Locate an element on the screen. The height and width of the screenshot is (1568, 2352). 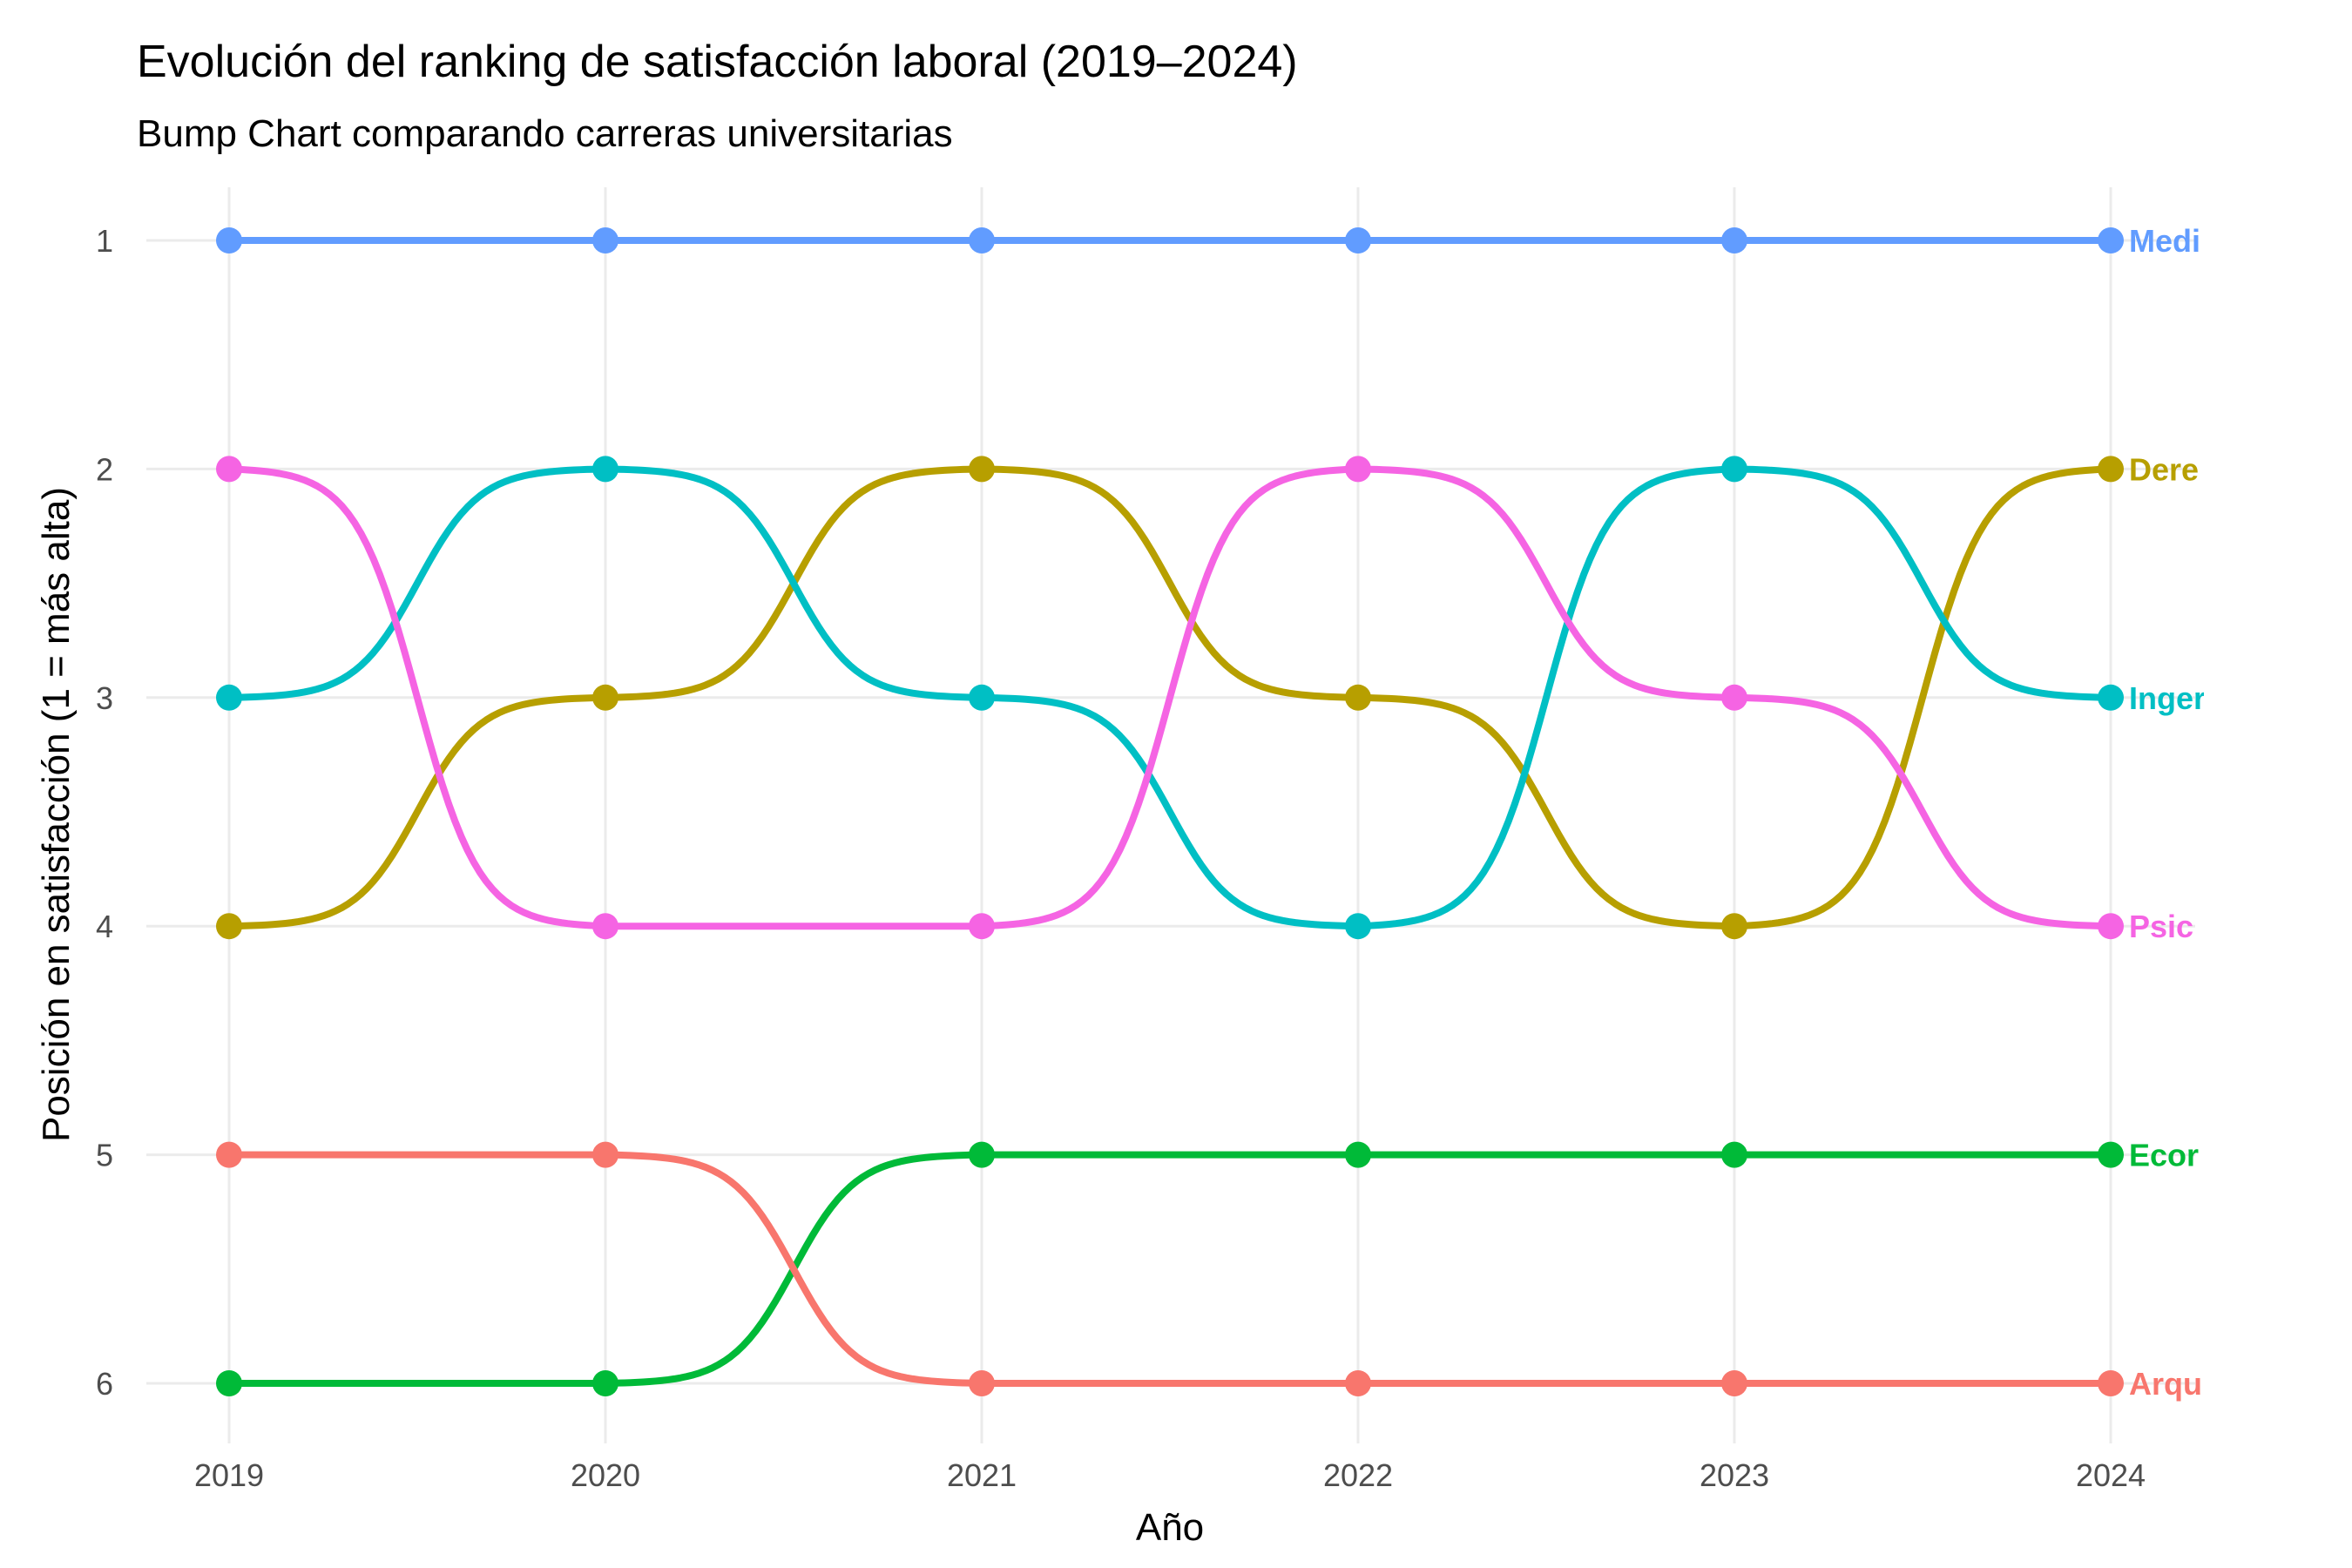
x-axis-title: Año is located at coordinates (1170, 1527).